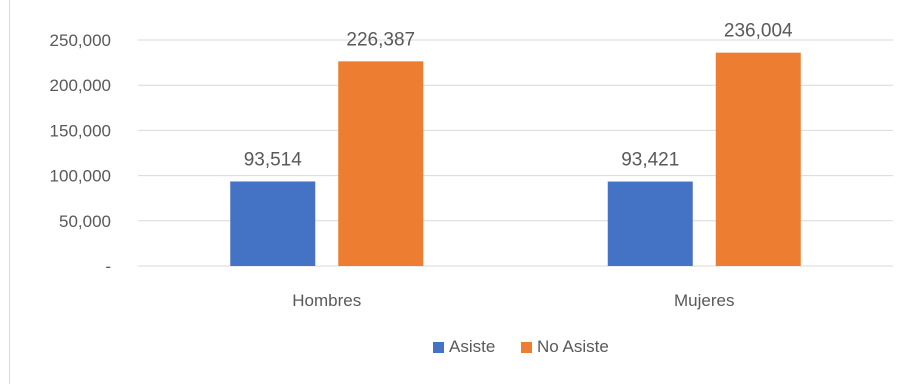 The width and height of the screenshot is (909, 389). What do you see at coordinates (704, 300) in the screenshot?
I see `category-label: Mujeres` at bounding box center [704, 300].